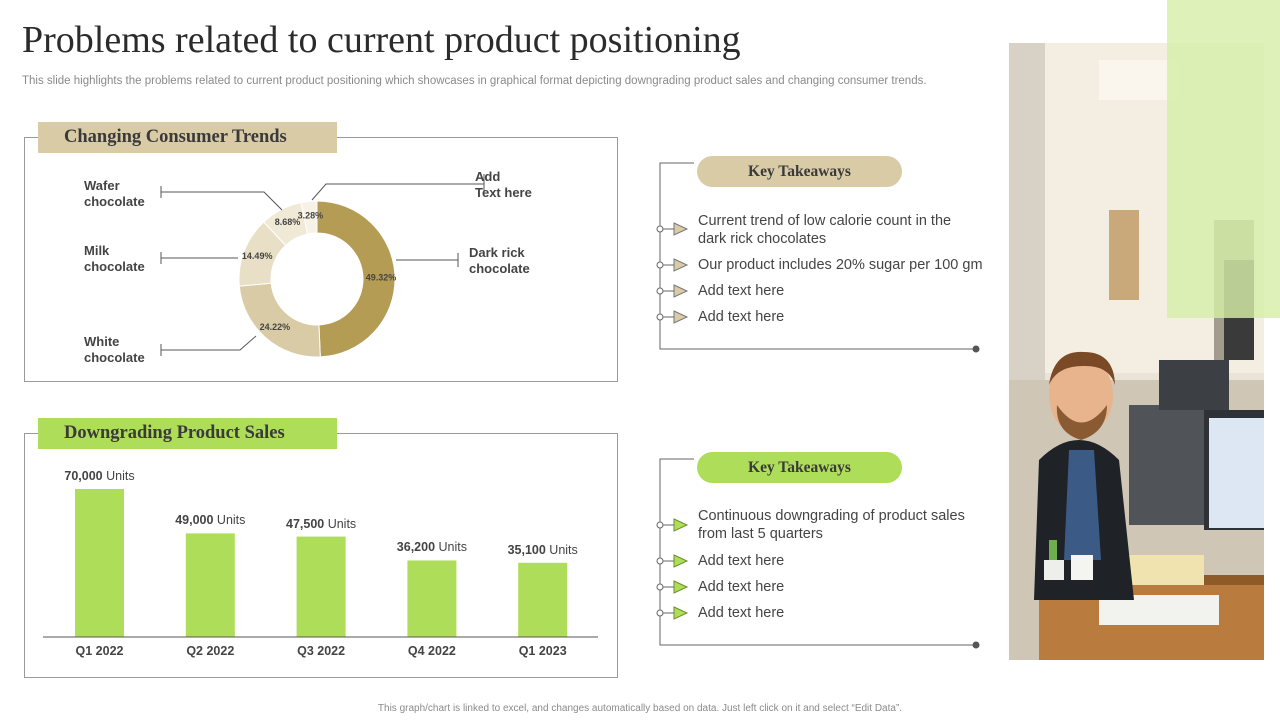 The image size is (1280, 720). I want to click on takeaway-bottom-item-4: Add text here, so click(741, 613).